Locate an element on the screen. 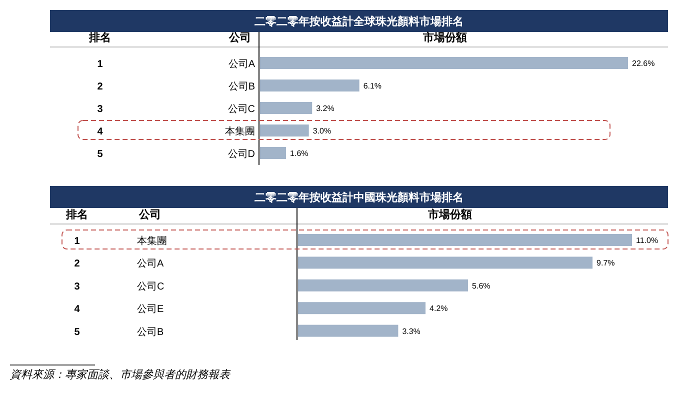  data-label: 4.2% is located at coordinates (439, 309).